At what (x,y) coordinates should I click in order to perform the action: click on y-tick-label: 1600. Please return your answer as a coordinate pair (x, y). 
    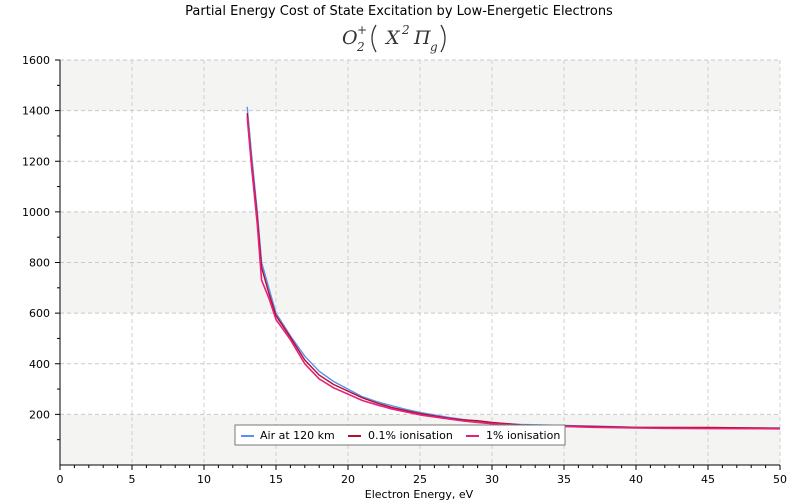
    Looking at the image, I should click on (36, 60).